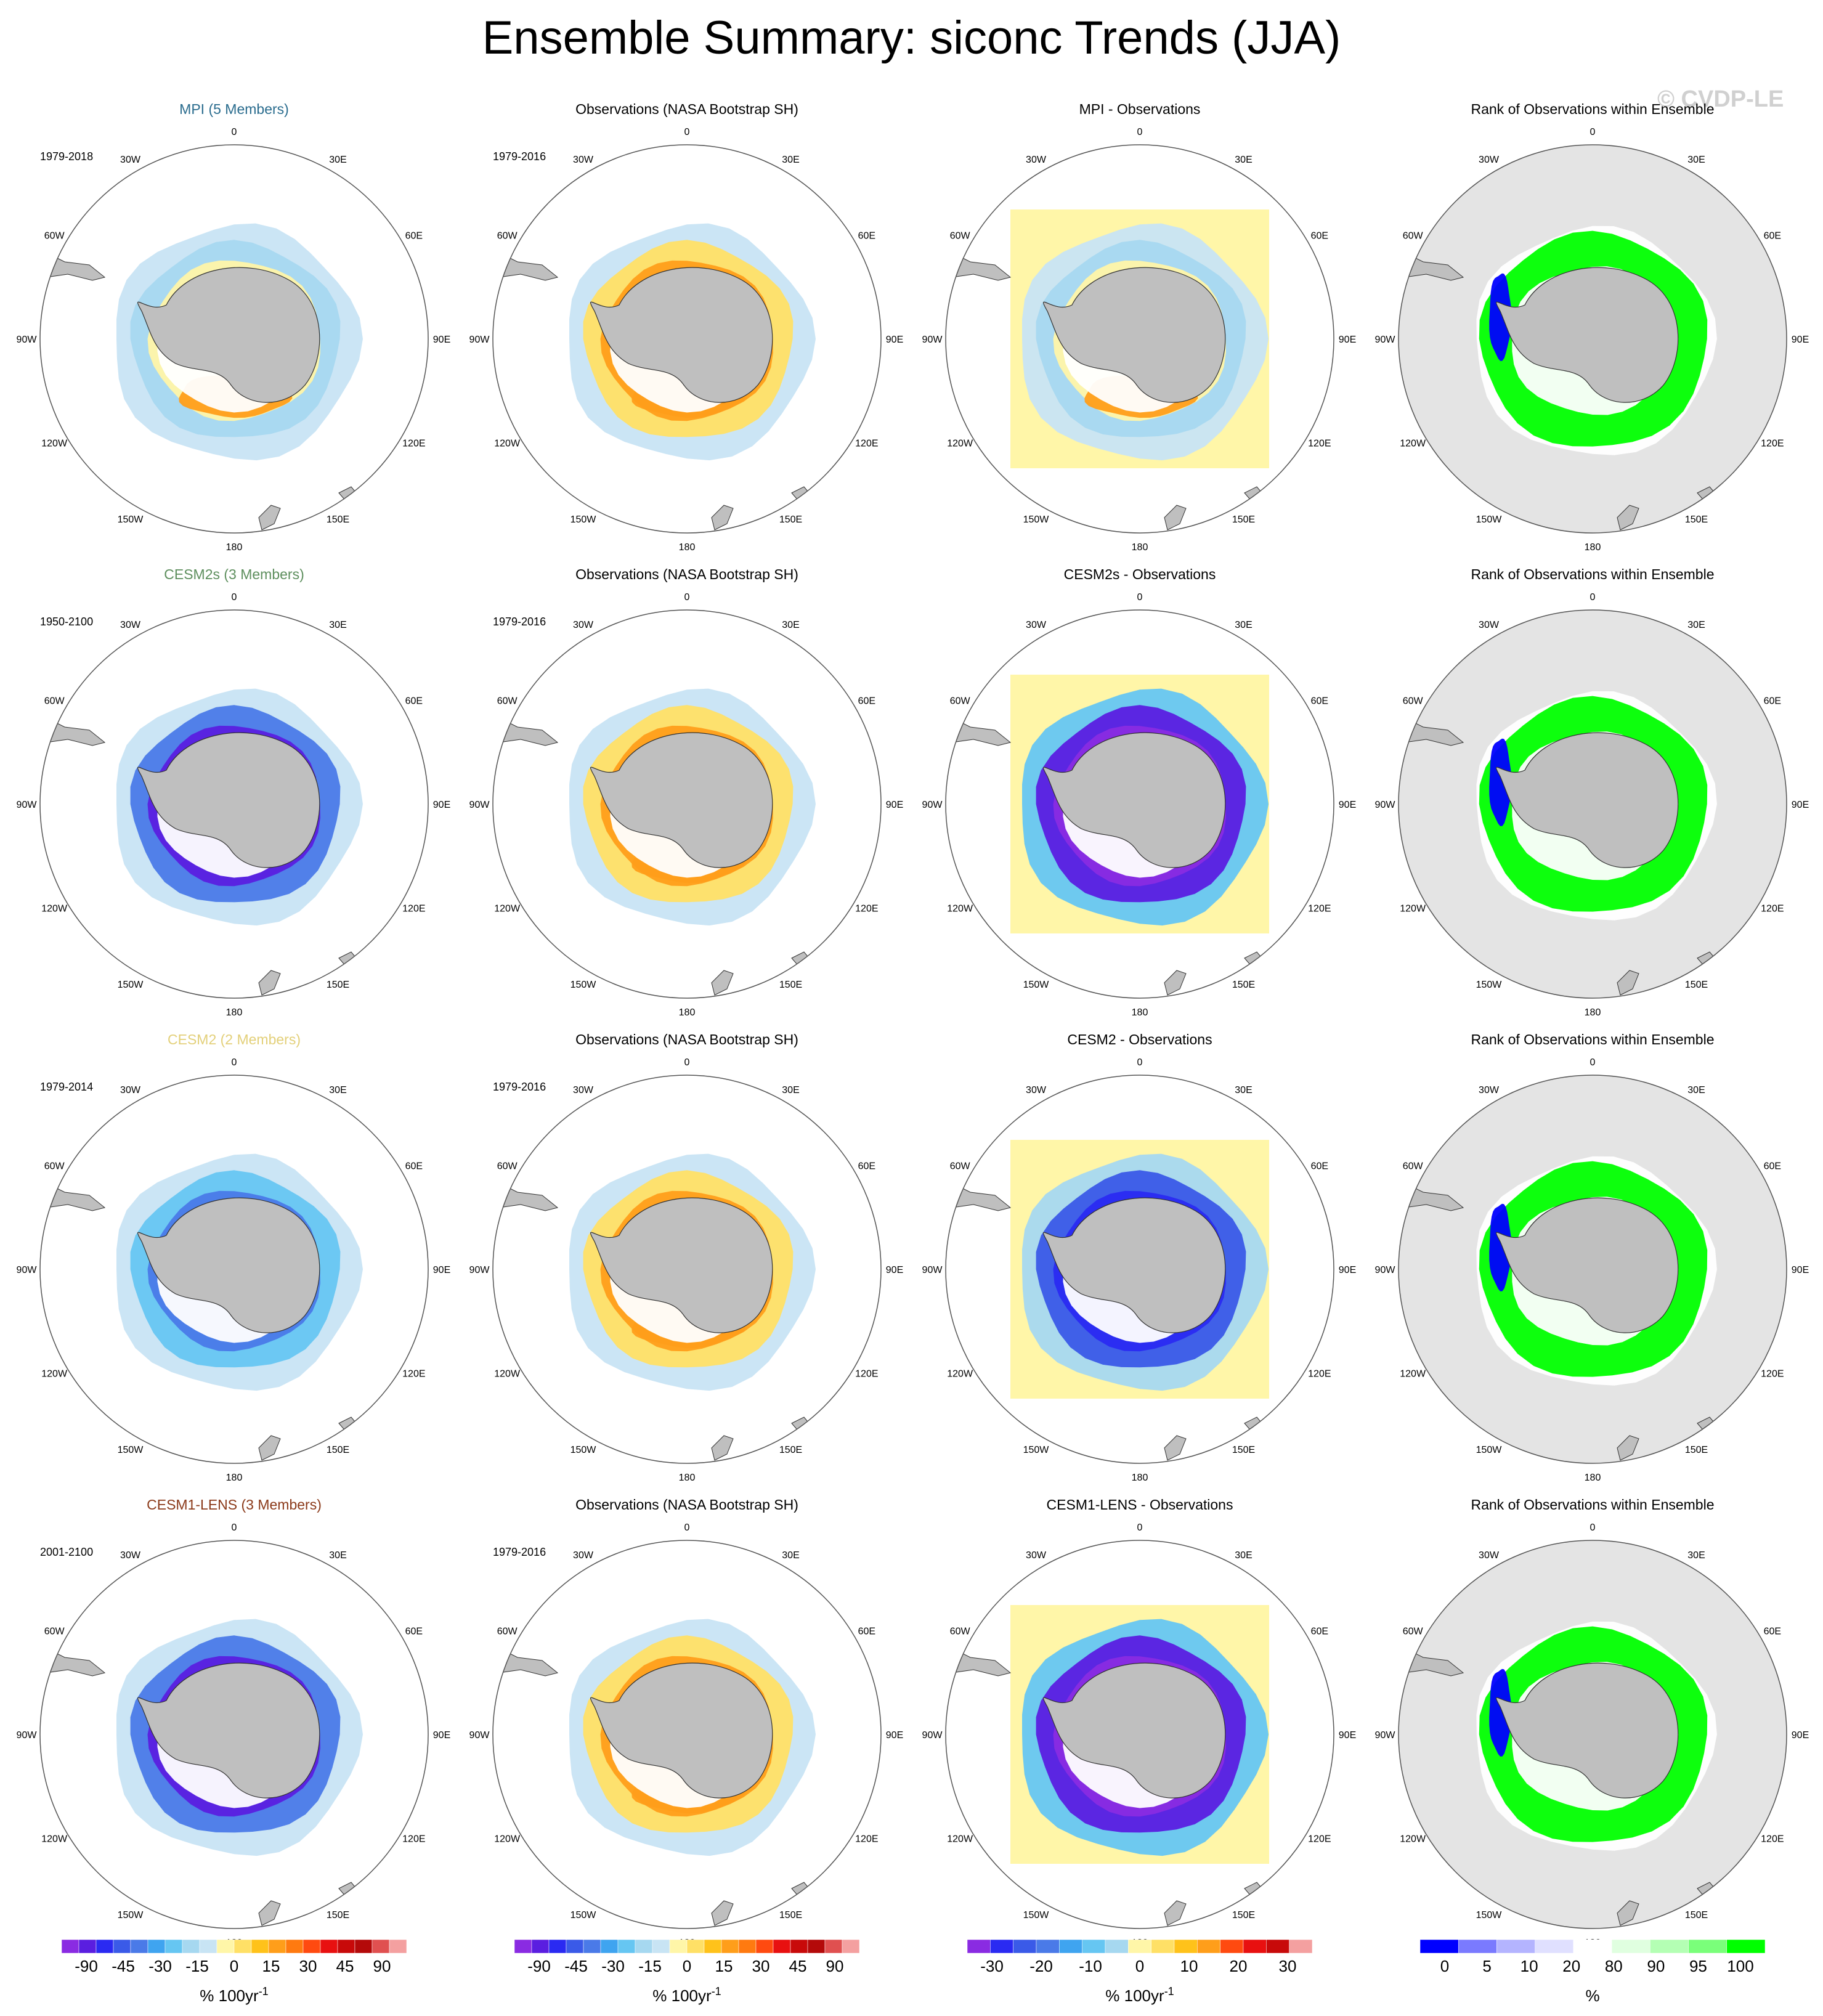  I want to click on colorbar-tick-label: 20, so click(1571, 1966).